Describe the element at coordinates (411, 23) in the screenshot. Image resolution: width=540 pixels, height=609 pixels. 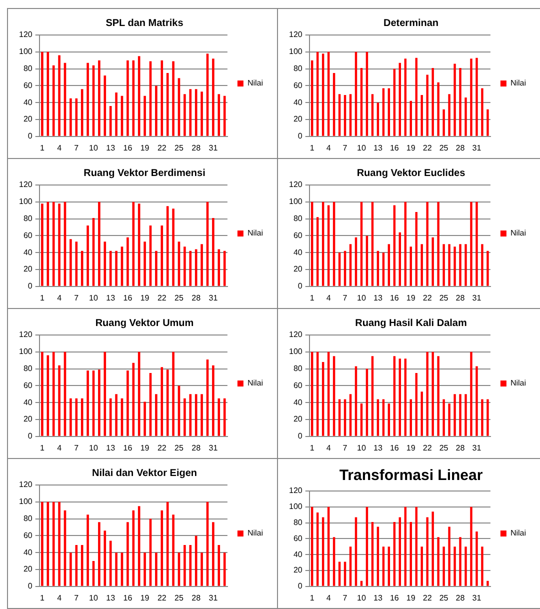
I see `chart-title: Determinan` at that location.